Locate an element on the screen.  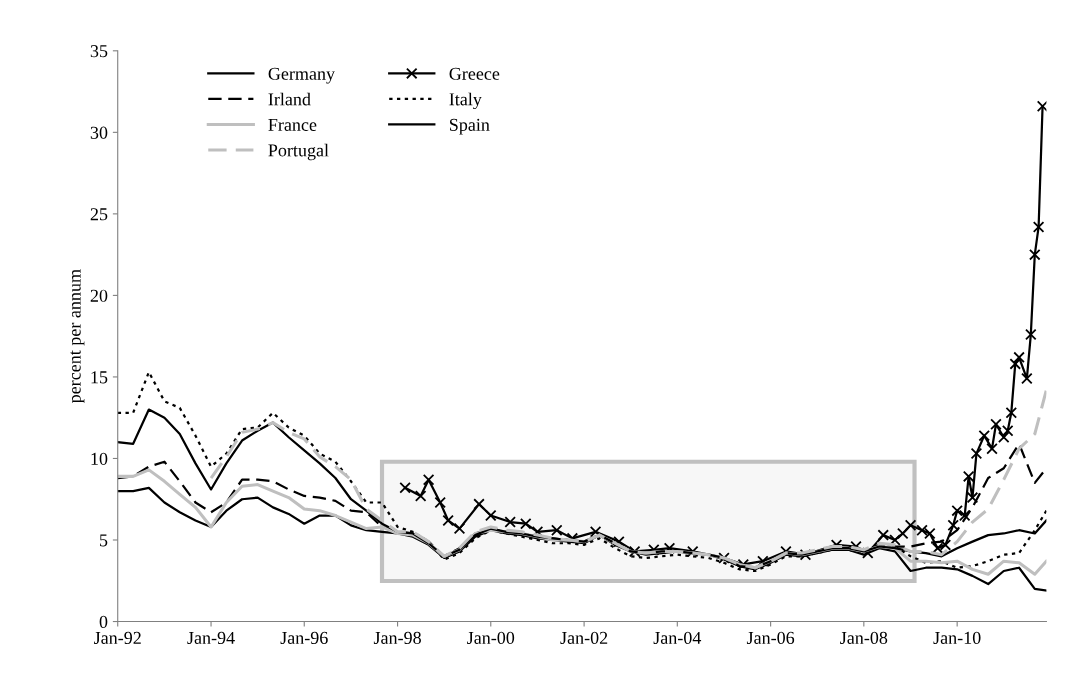
x-tick-label: Jan-10 is located at coordinates (957, 637).